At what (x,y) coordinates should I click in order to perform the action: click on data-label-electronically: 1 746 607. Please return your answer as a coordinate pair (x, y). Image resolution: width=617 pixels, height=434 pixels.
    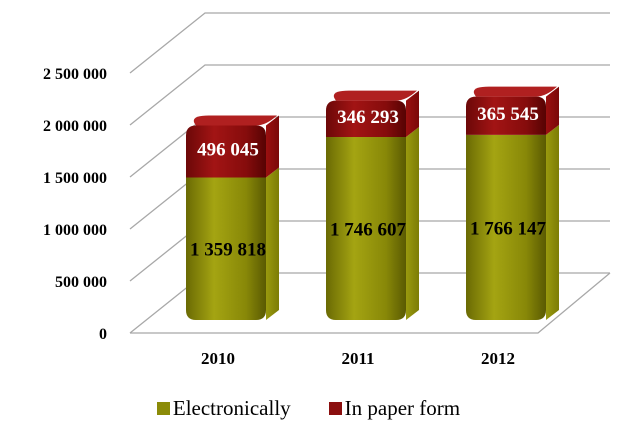
    Looking at the image, I should click on (368, 229).